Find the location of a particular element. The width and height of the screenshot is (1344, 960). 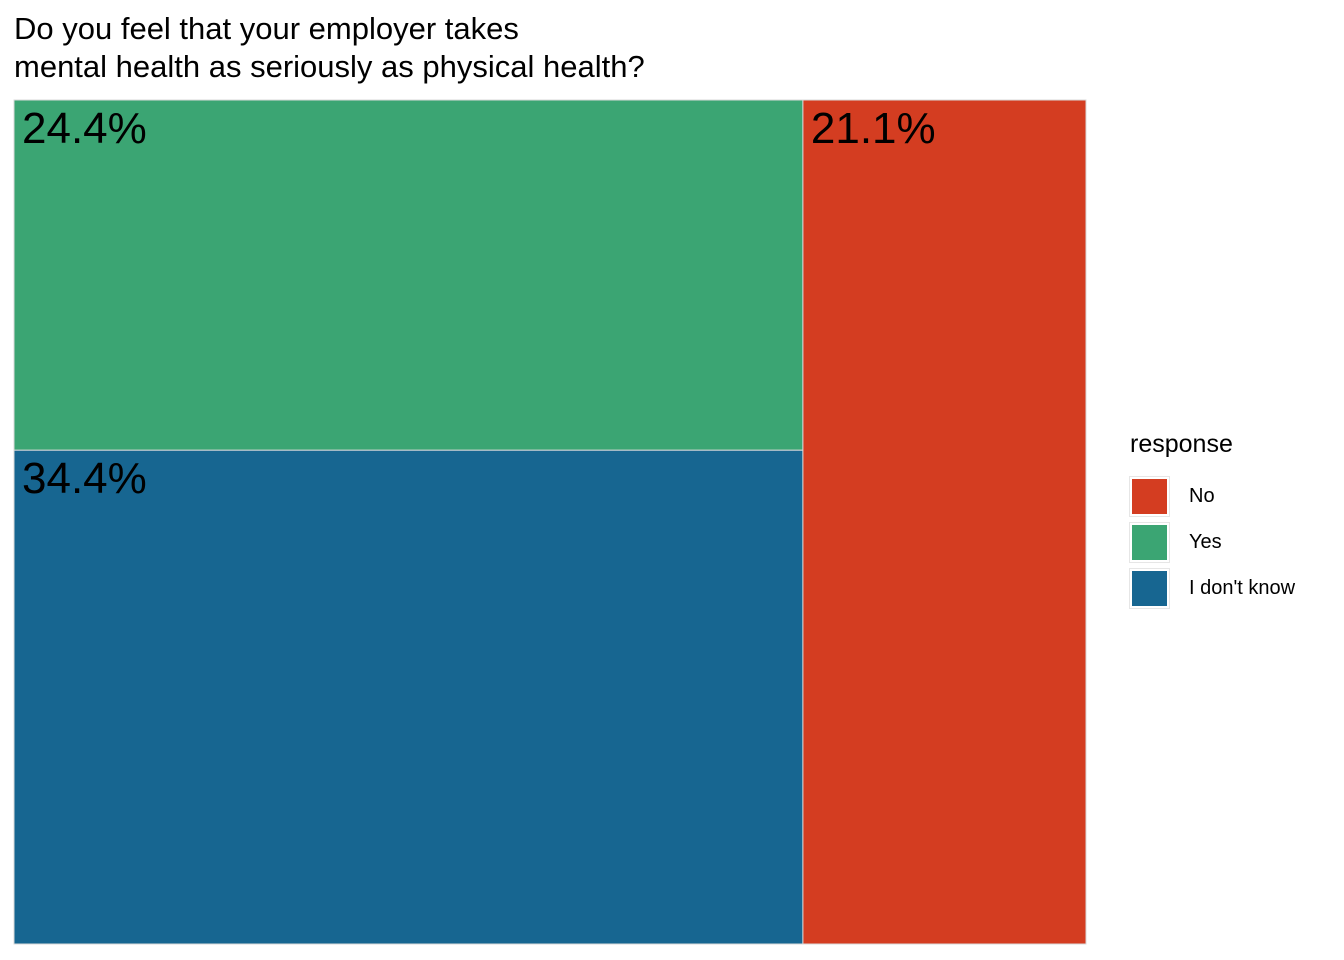

legend-label-yes: Yes is located at coordinates (1205, 541).